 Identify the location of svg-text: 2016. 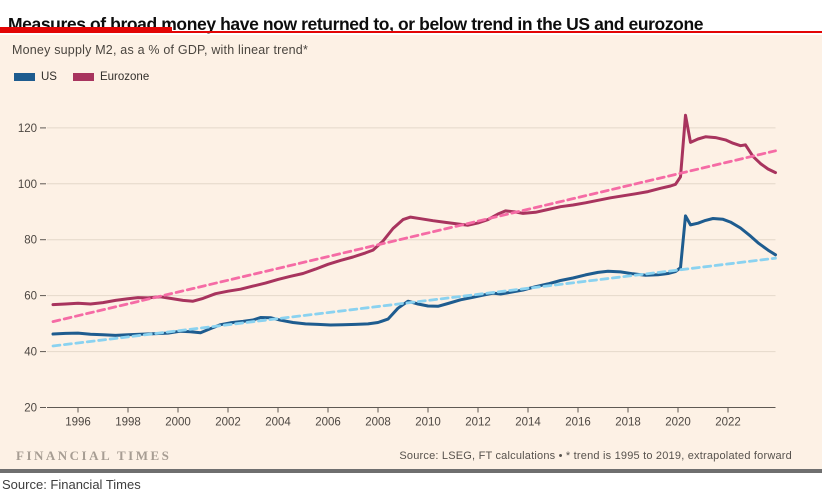
(578, 423).